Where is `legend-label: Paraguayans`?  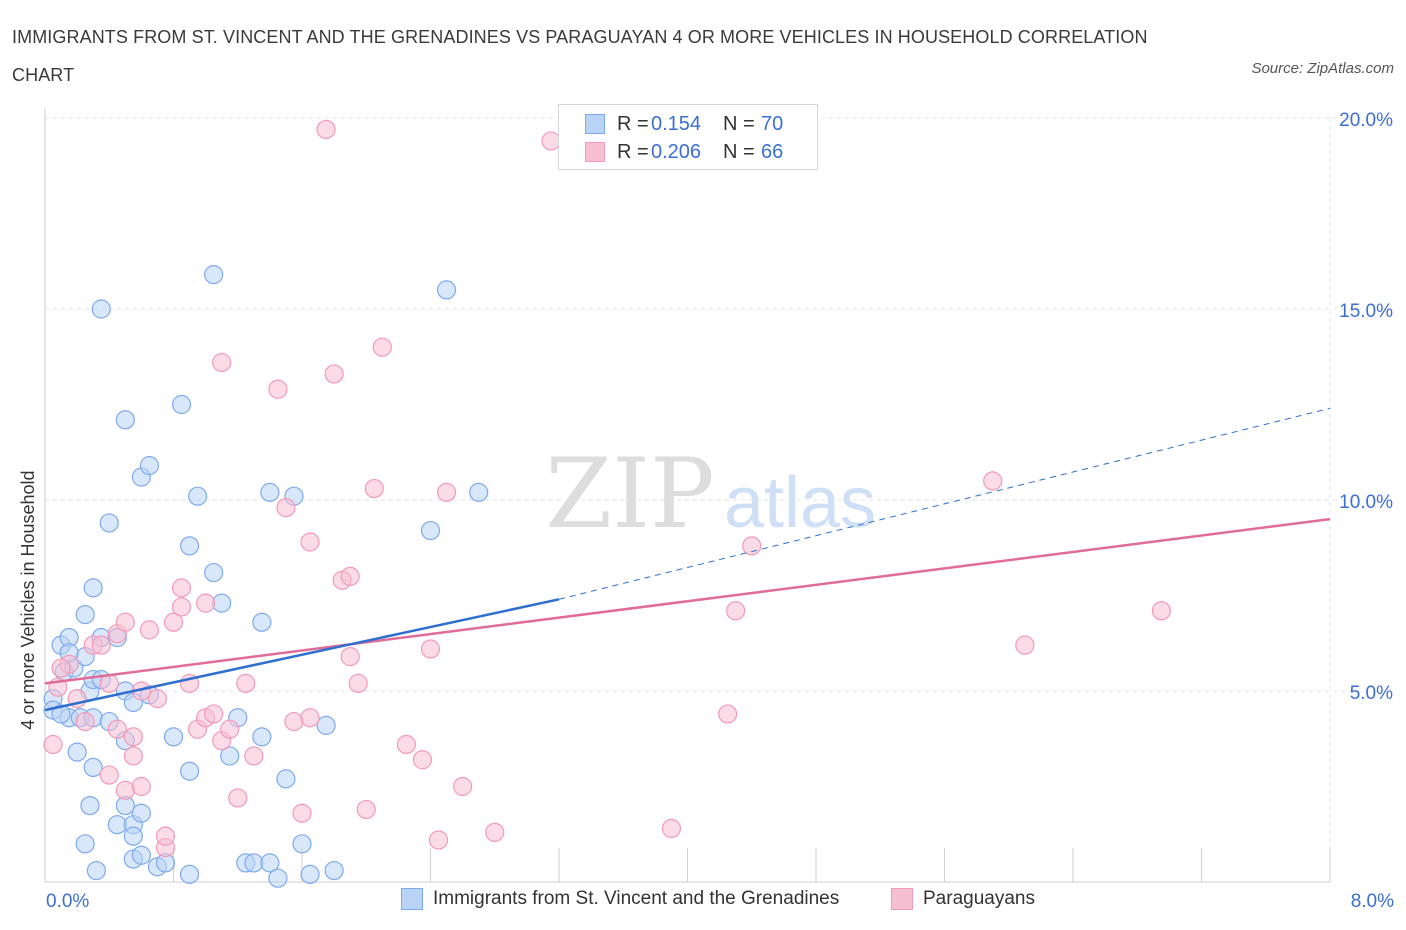
legend-label: Paraguayans is located at coordinates (979, 898).